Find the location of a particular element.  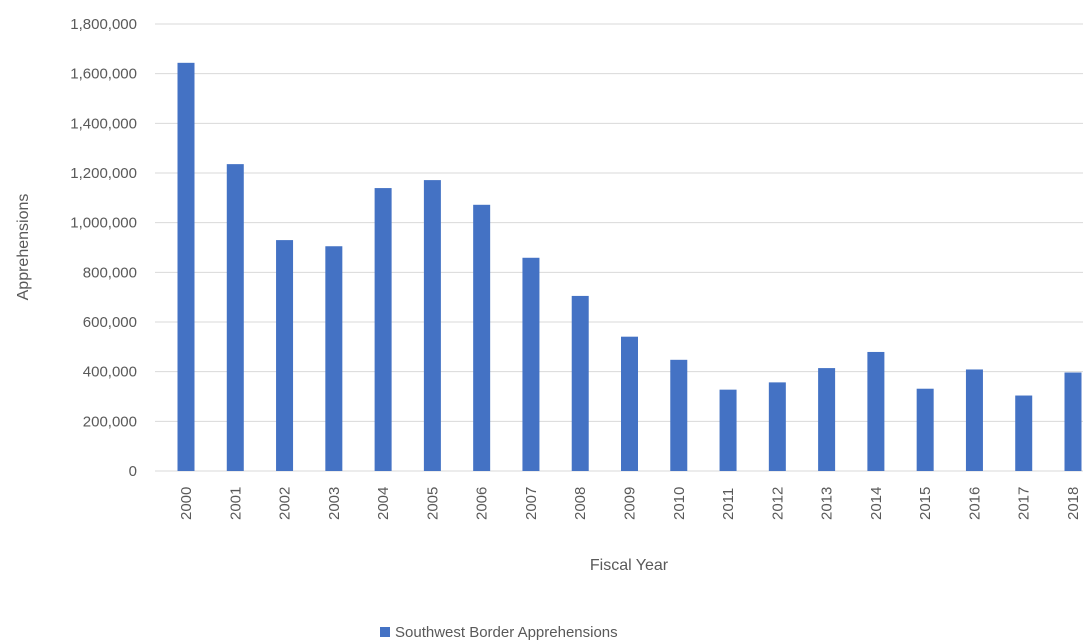

x-tick-label: 2008 is located at coordinates (580, 503).